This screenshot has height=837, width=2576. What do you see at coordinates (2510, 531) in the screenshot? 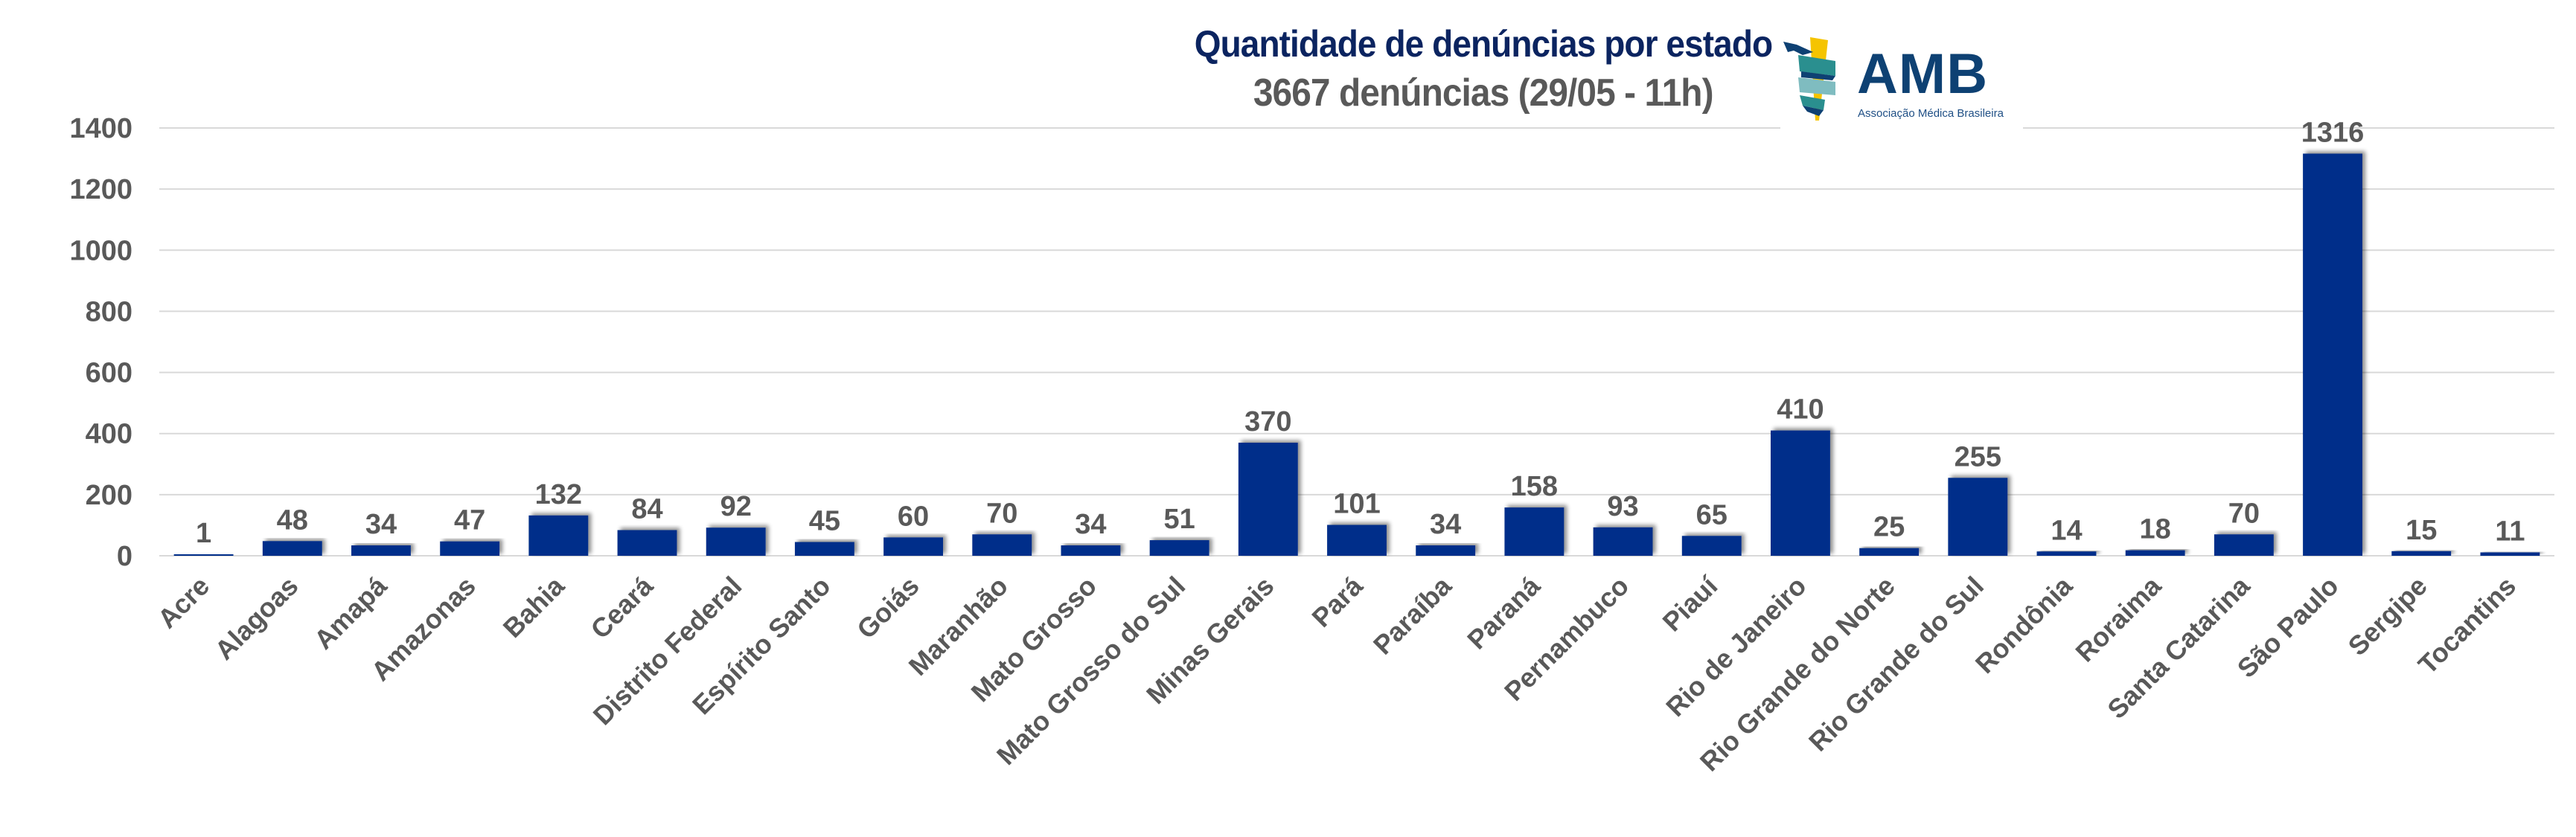
I see `data-label: 11` at bounding box center [2510, 531].